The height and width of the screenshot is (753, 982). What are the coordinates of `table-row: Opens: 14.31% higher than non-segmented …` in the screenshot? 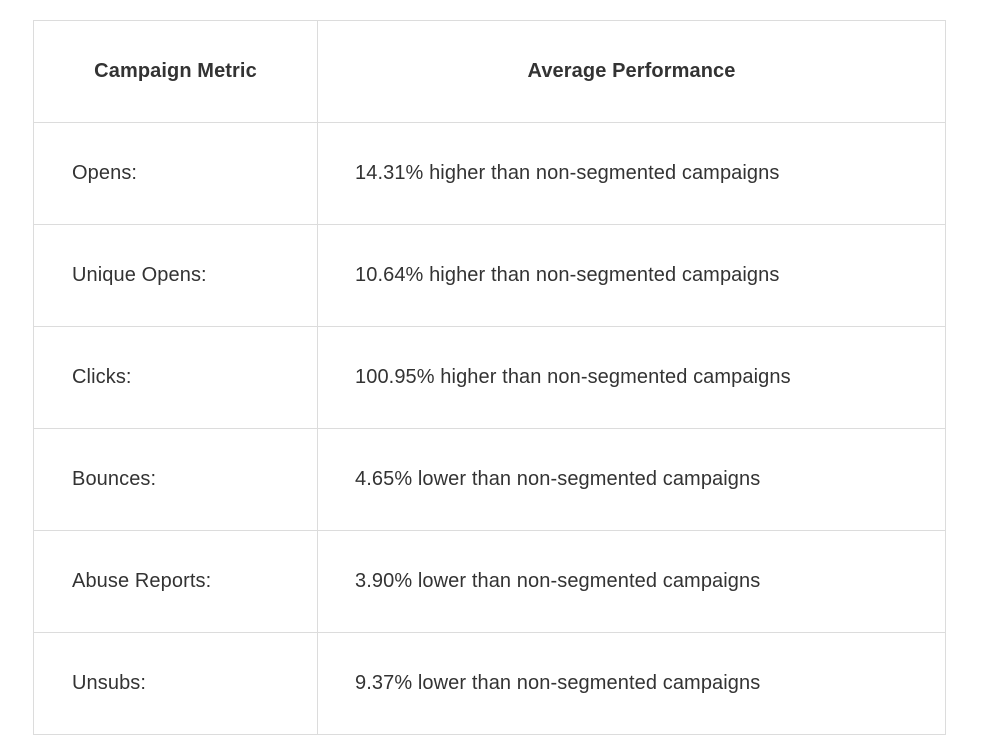 It's located at (489, 173).